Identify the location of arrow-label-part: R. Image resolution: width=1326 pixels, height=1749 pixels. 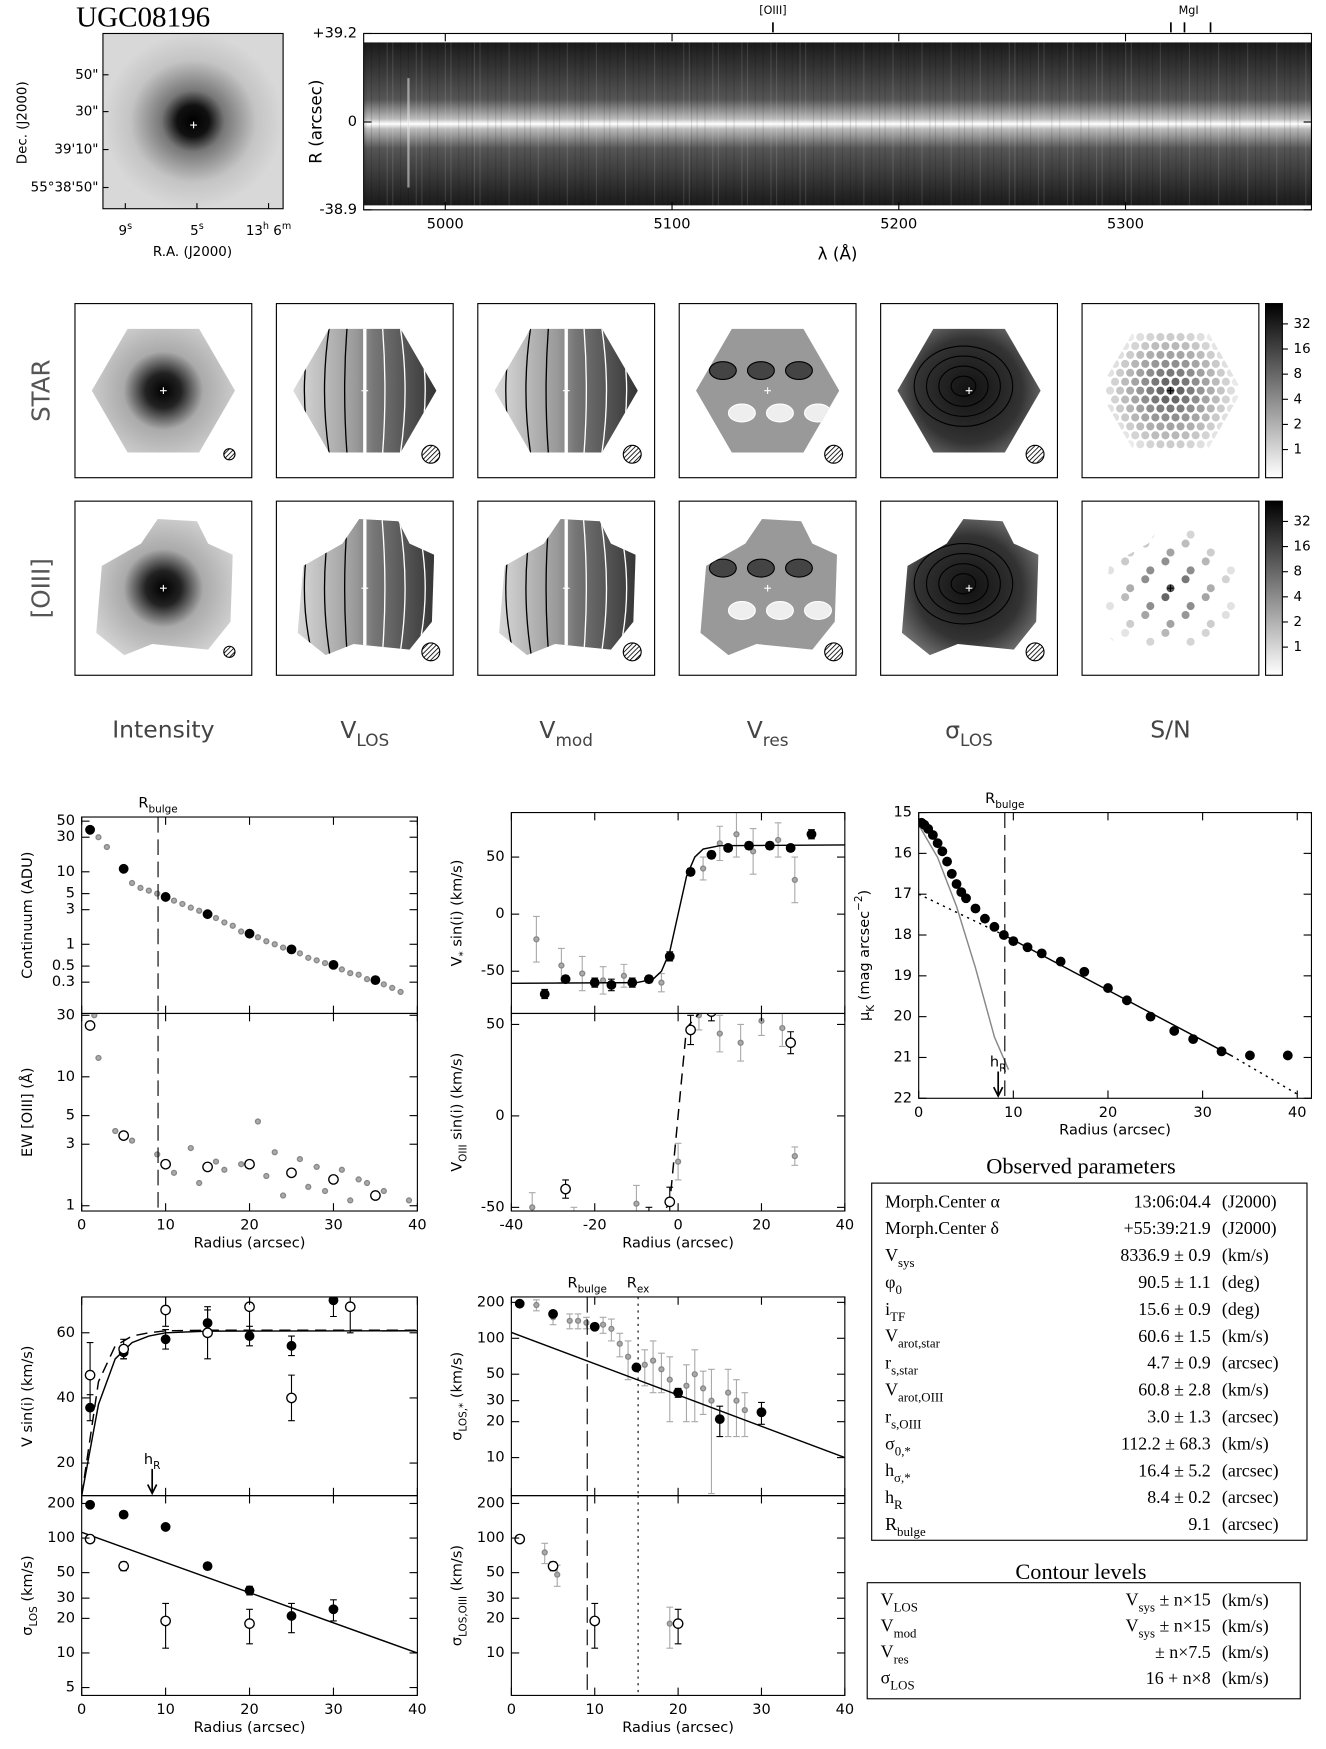
(1002, 1069).